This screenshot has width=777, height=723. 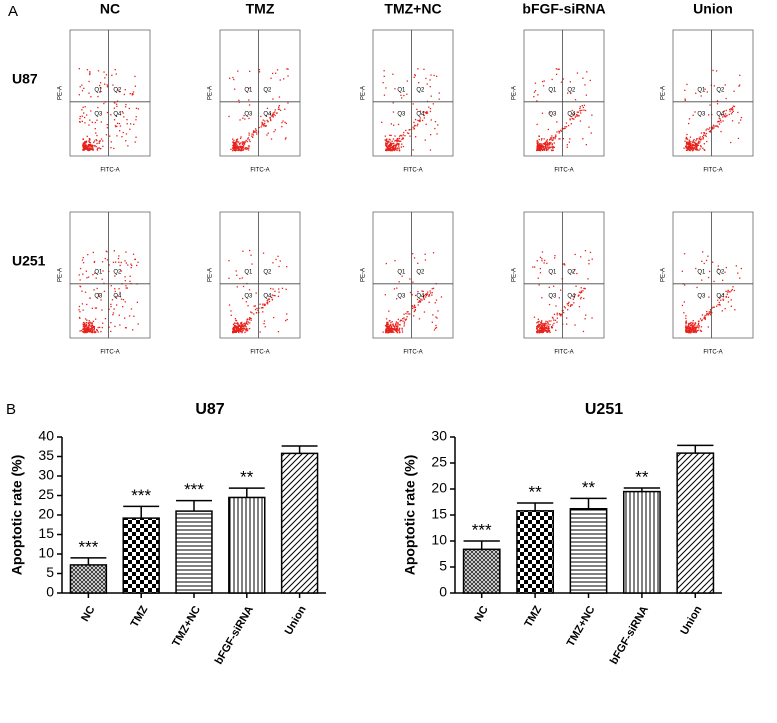 I want to click on column-title: TMZ, so click(x=260, y=9).